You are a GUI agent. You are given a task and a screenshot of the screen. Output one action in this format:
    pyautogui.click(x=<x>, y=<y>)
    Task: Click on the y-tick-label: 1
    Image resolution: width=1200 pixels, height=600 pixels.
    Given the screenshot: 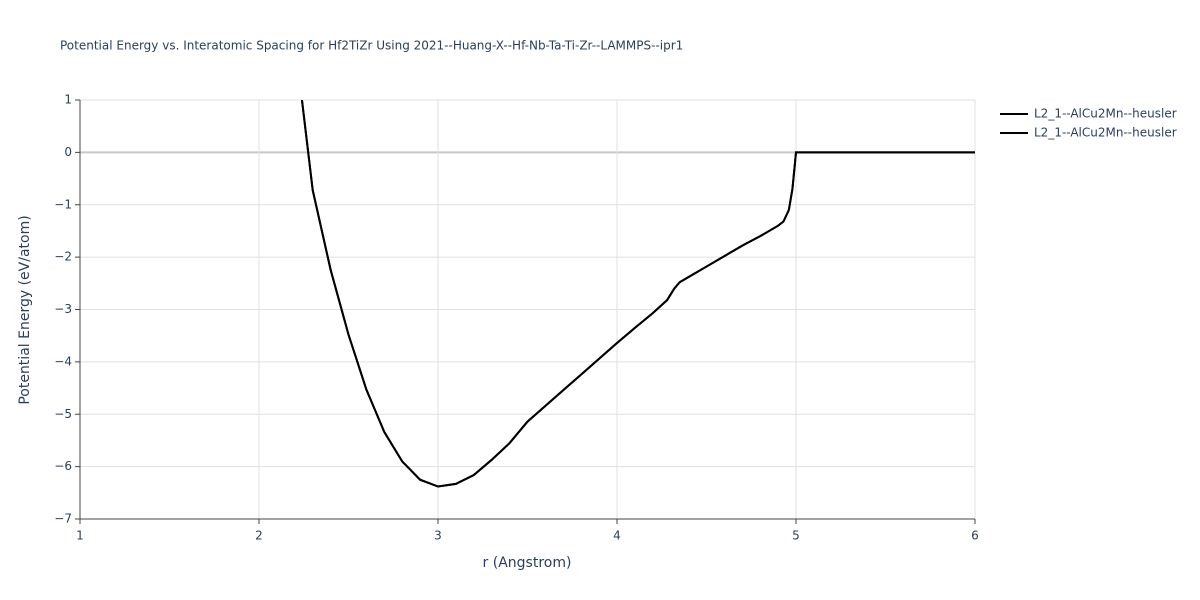 What is the action you would take?
    pyautogui.click(x=68, y=100)
    